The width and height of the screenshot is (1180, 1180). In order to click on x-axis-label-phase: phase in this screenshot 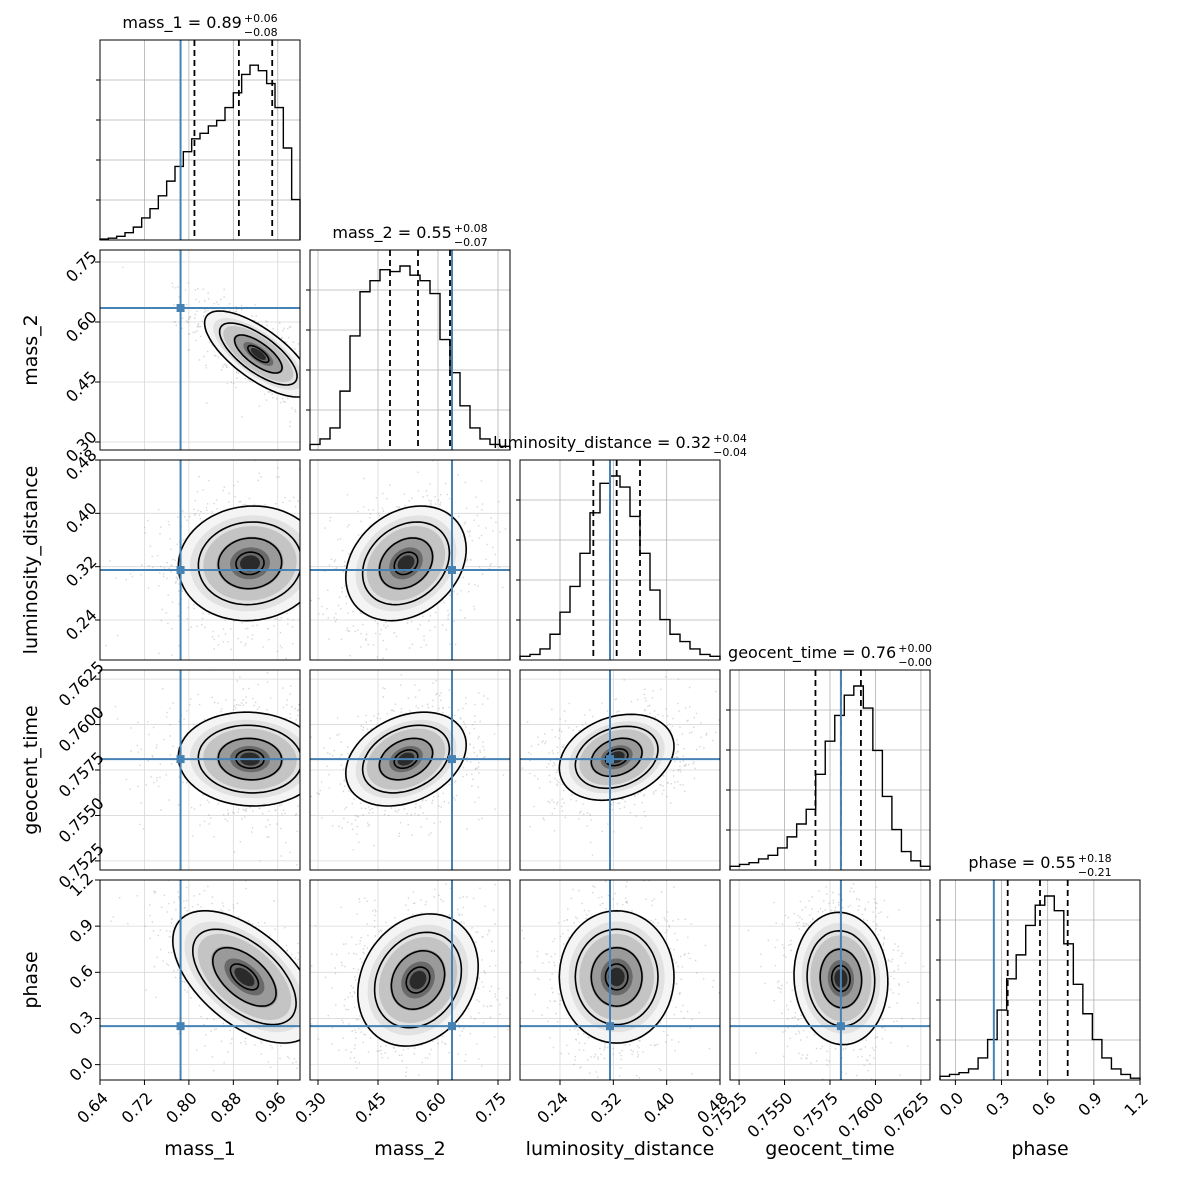, I will do `click(1039, 1149)`.